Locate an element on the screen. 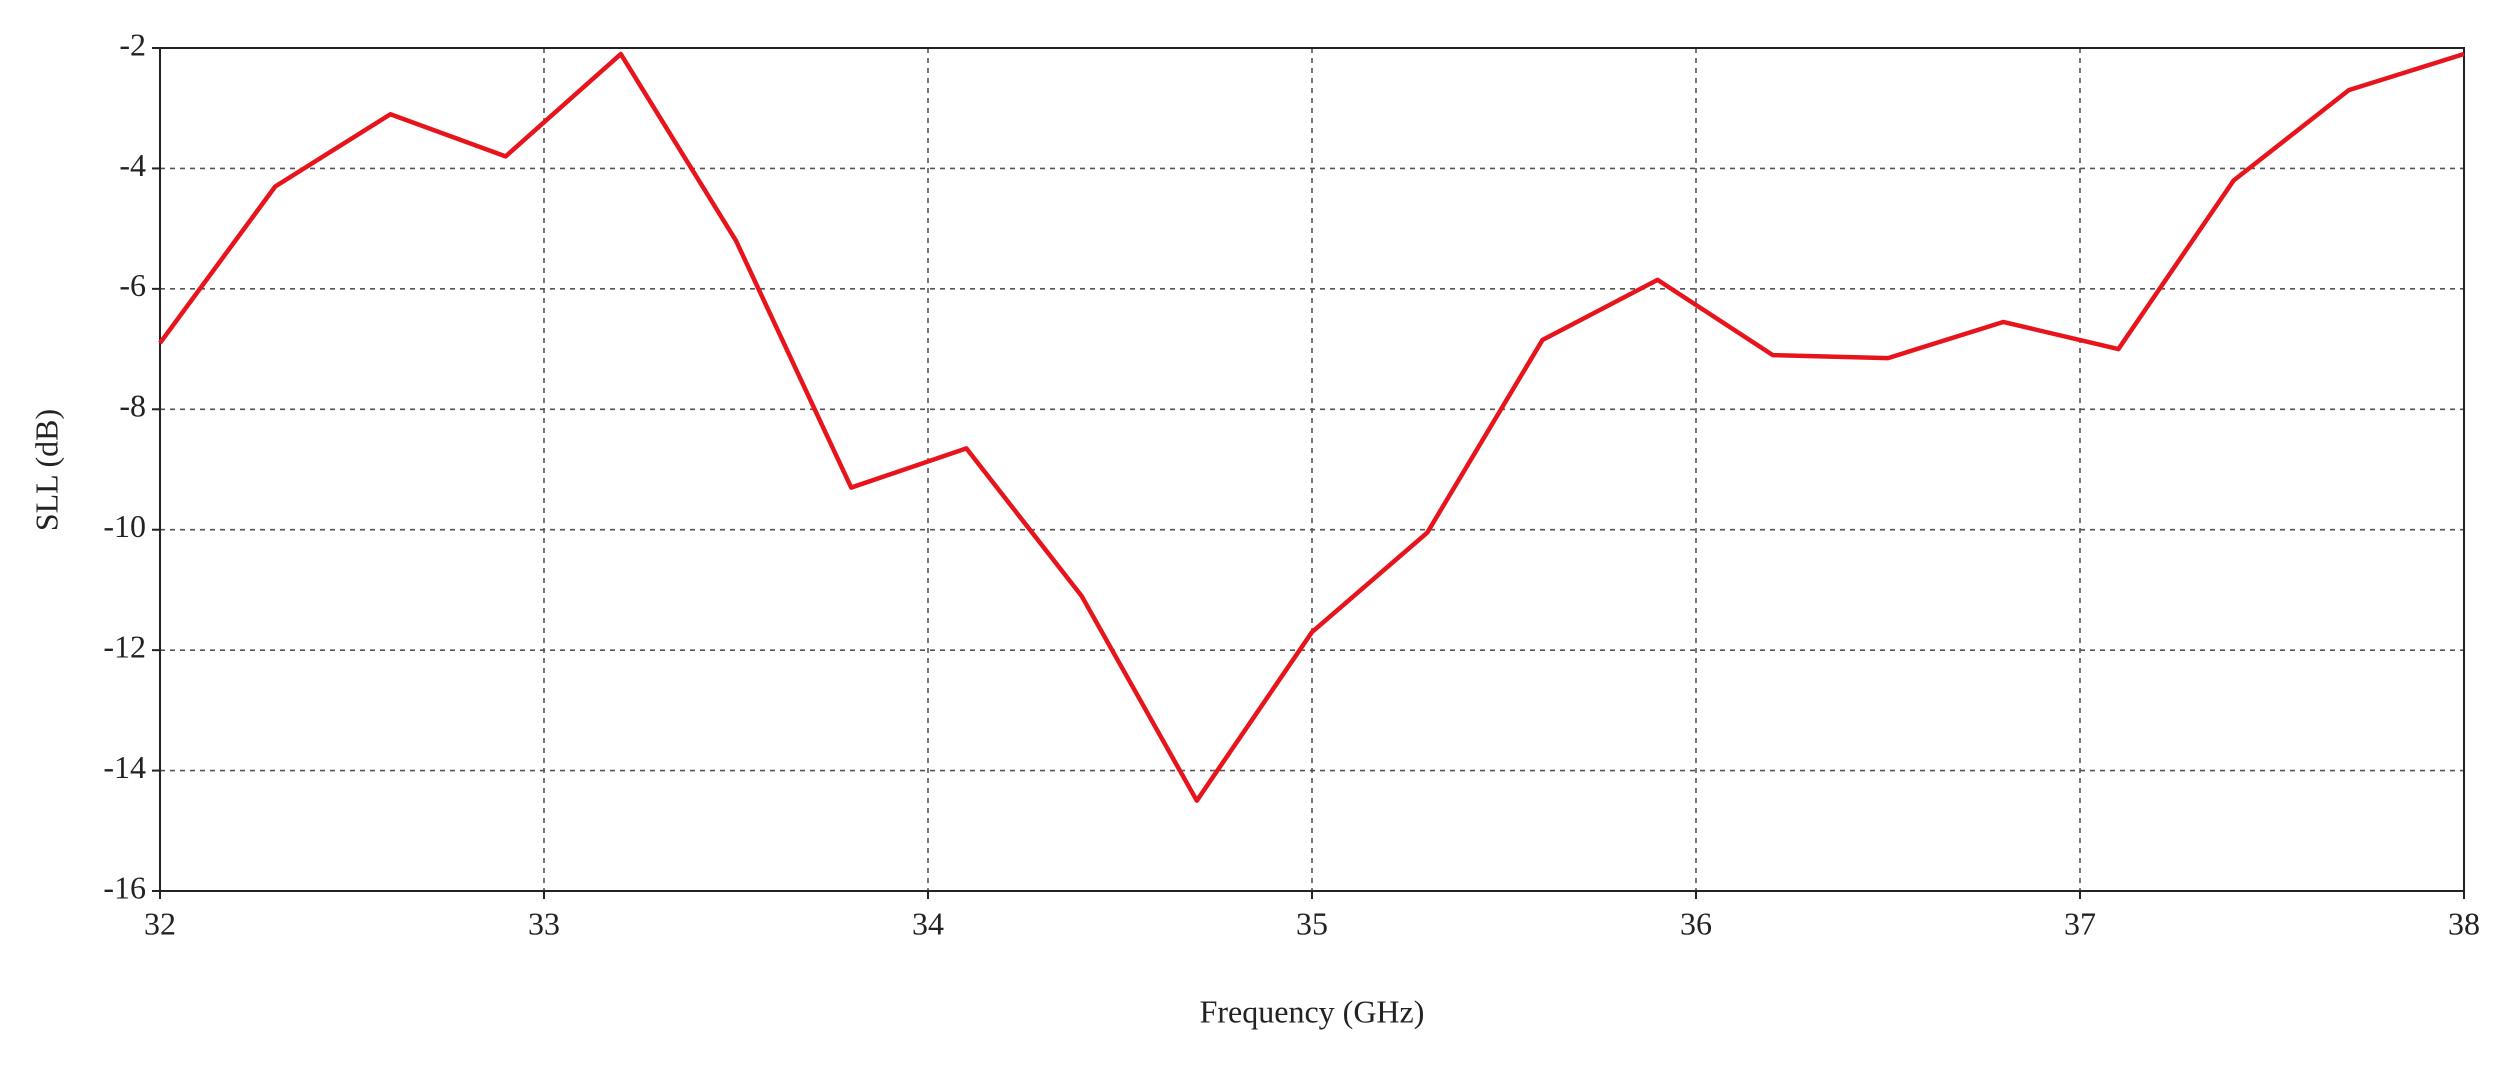 The height and width of the screenshot is (1072, 2505). x-tick-label: 35 is located at coordinates (1312, 923).